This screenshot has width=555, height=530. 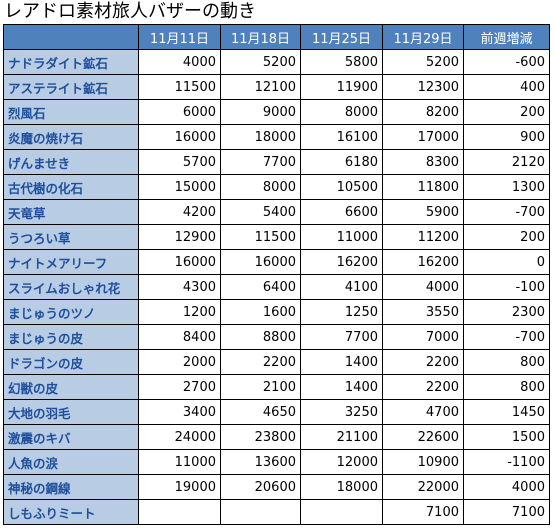 I want to click on table-row: げんませき 5700 7700 6180 8300 2120, so click(x=276, y=162).